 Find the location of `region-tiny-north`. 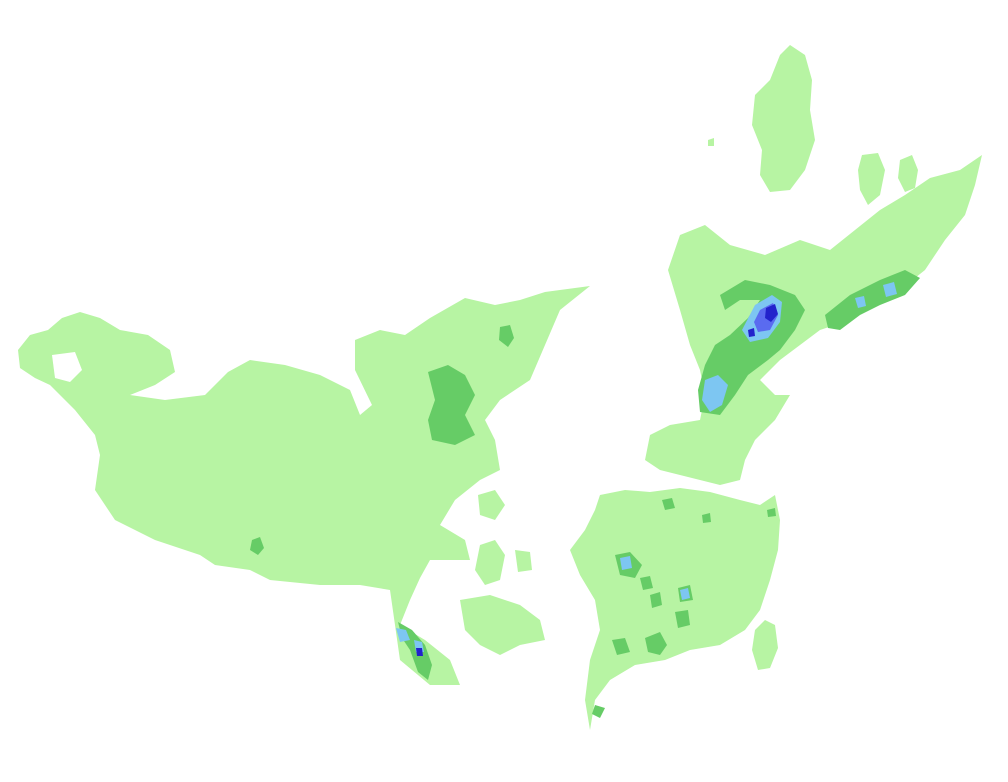

region-tiny-north is located at coordinates (711, 142).